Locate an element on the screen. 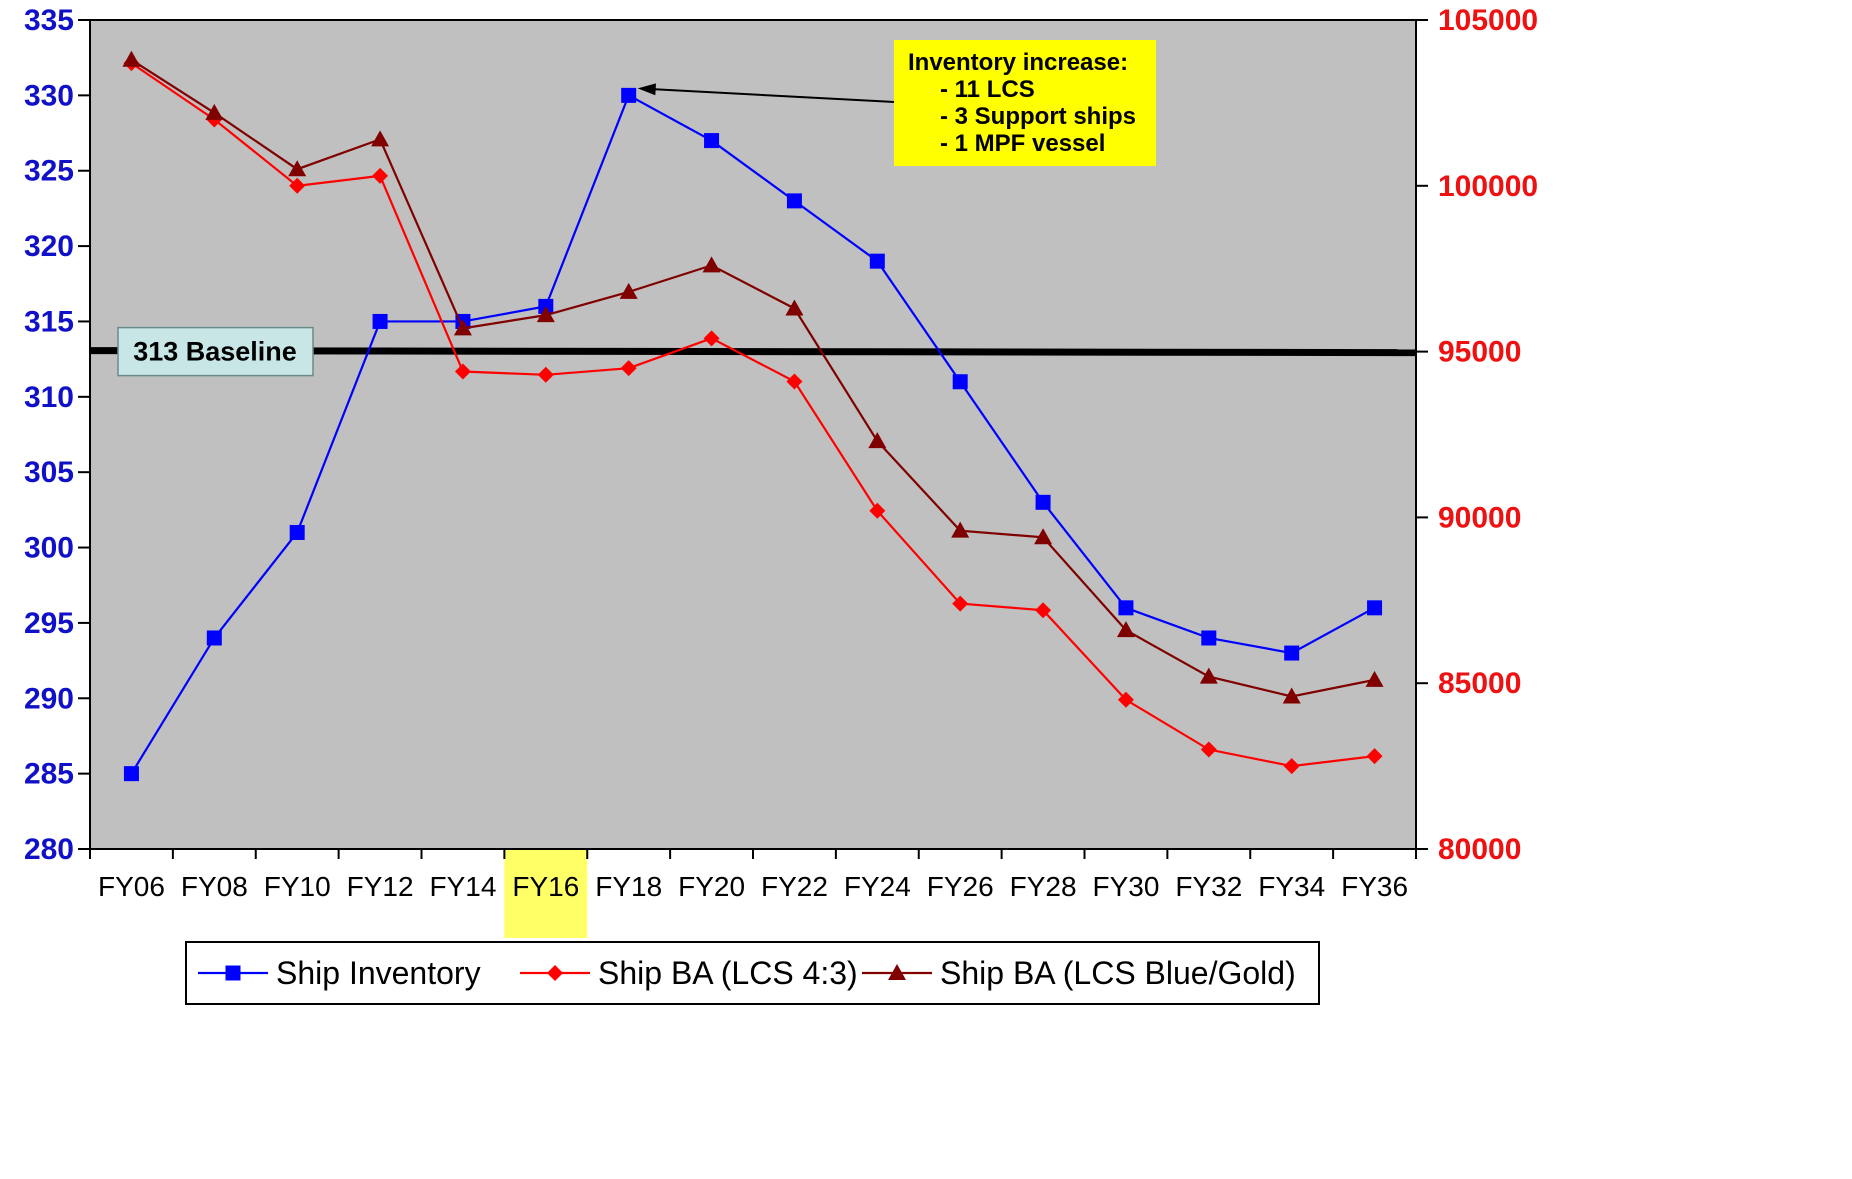 This screenshot has height=1179, width=1852. y-left-tick-label: 325 is located at coordinates (49, 171).